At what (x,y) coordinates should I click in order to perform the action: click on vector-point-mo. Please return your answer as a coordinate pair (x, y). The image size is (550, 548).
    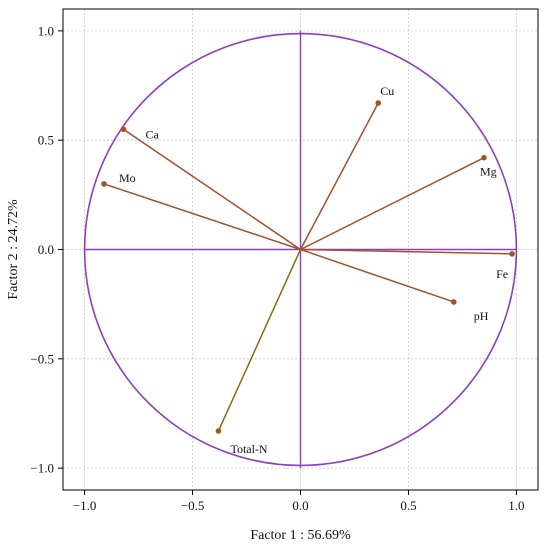
    Looking at the image, I should click on (104, 184).